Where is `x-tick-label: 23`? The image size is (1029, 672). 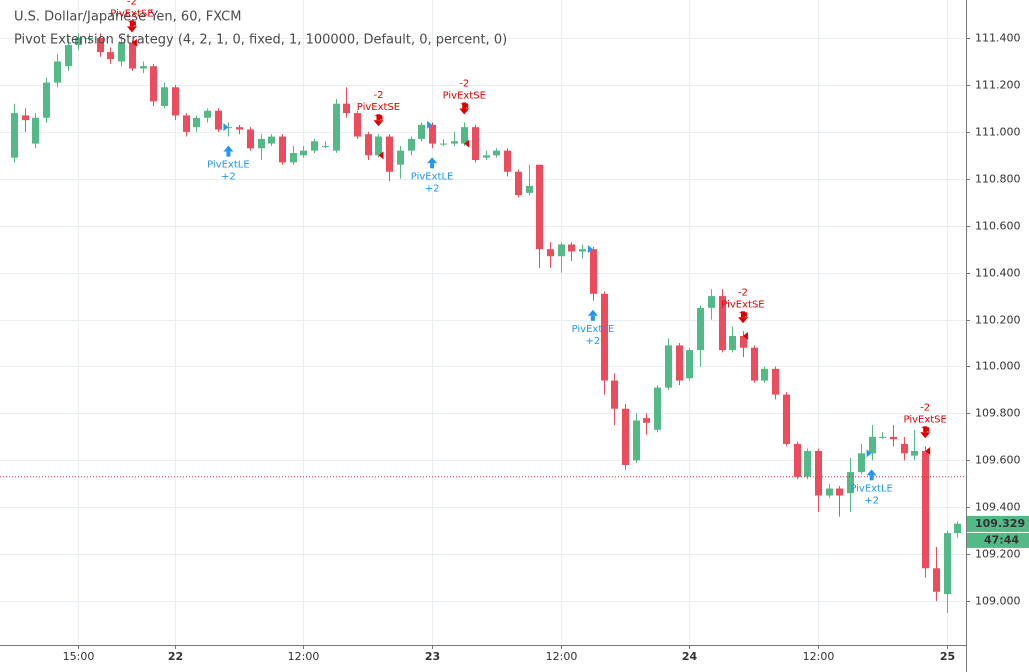 x-tick-label: 23 is located at coordinates (432, 656).